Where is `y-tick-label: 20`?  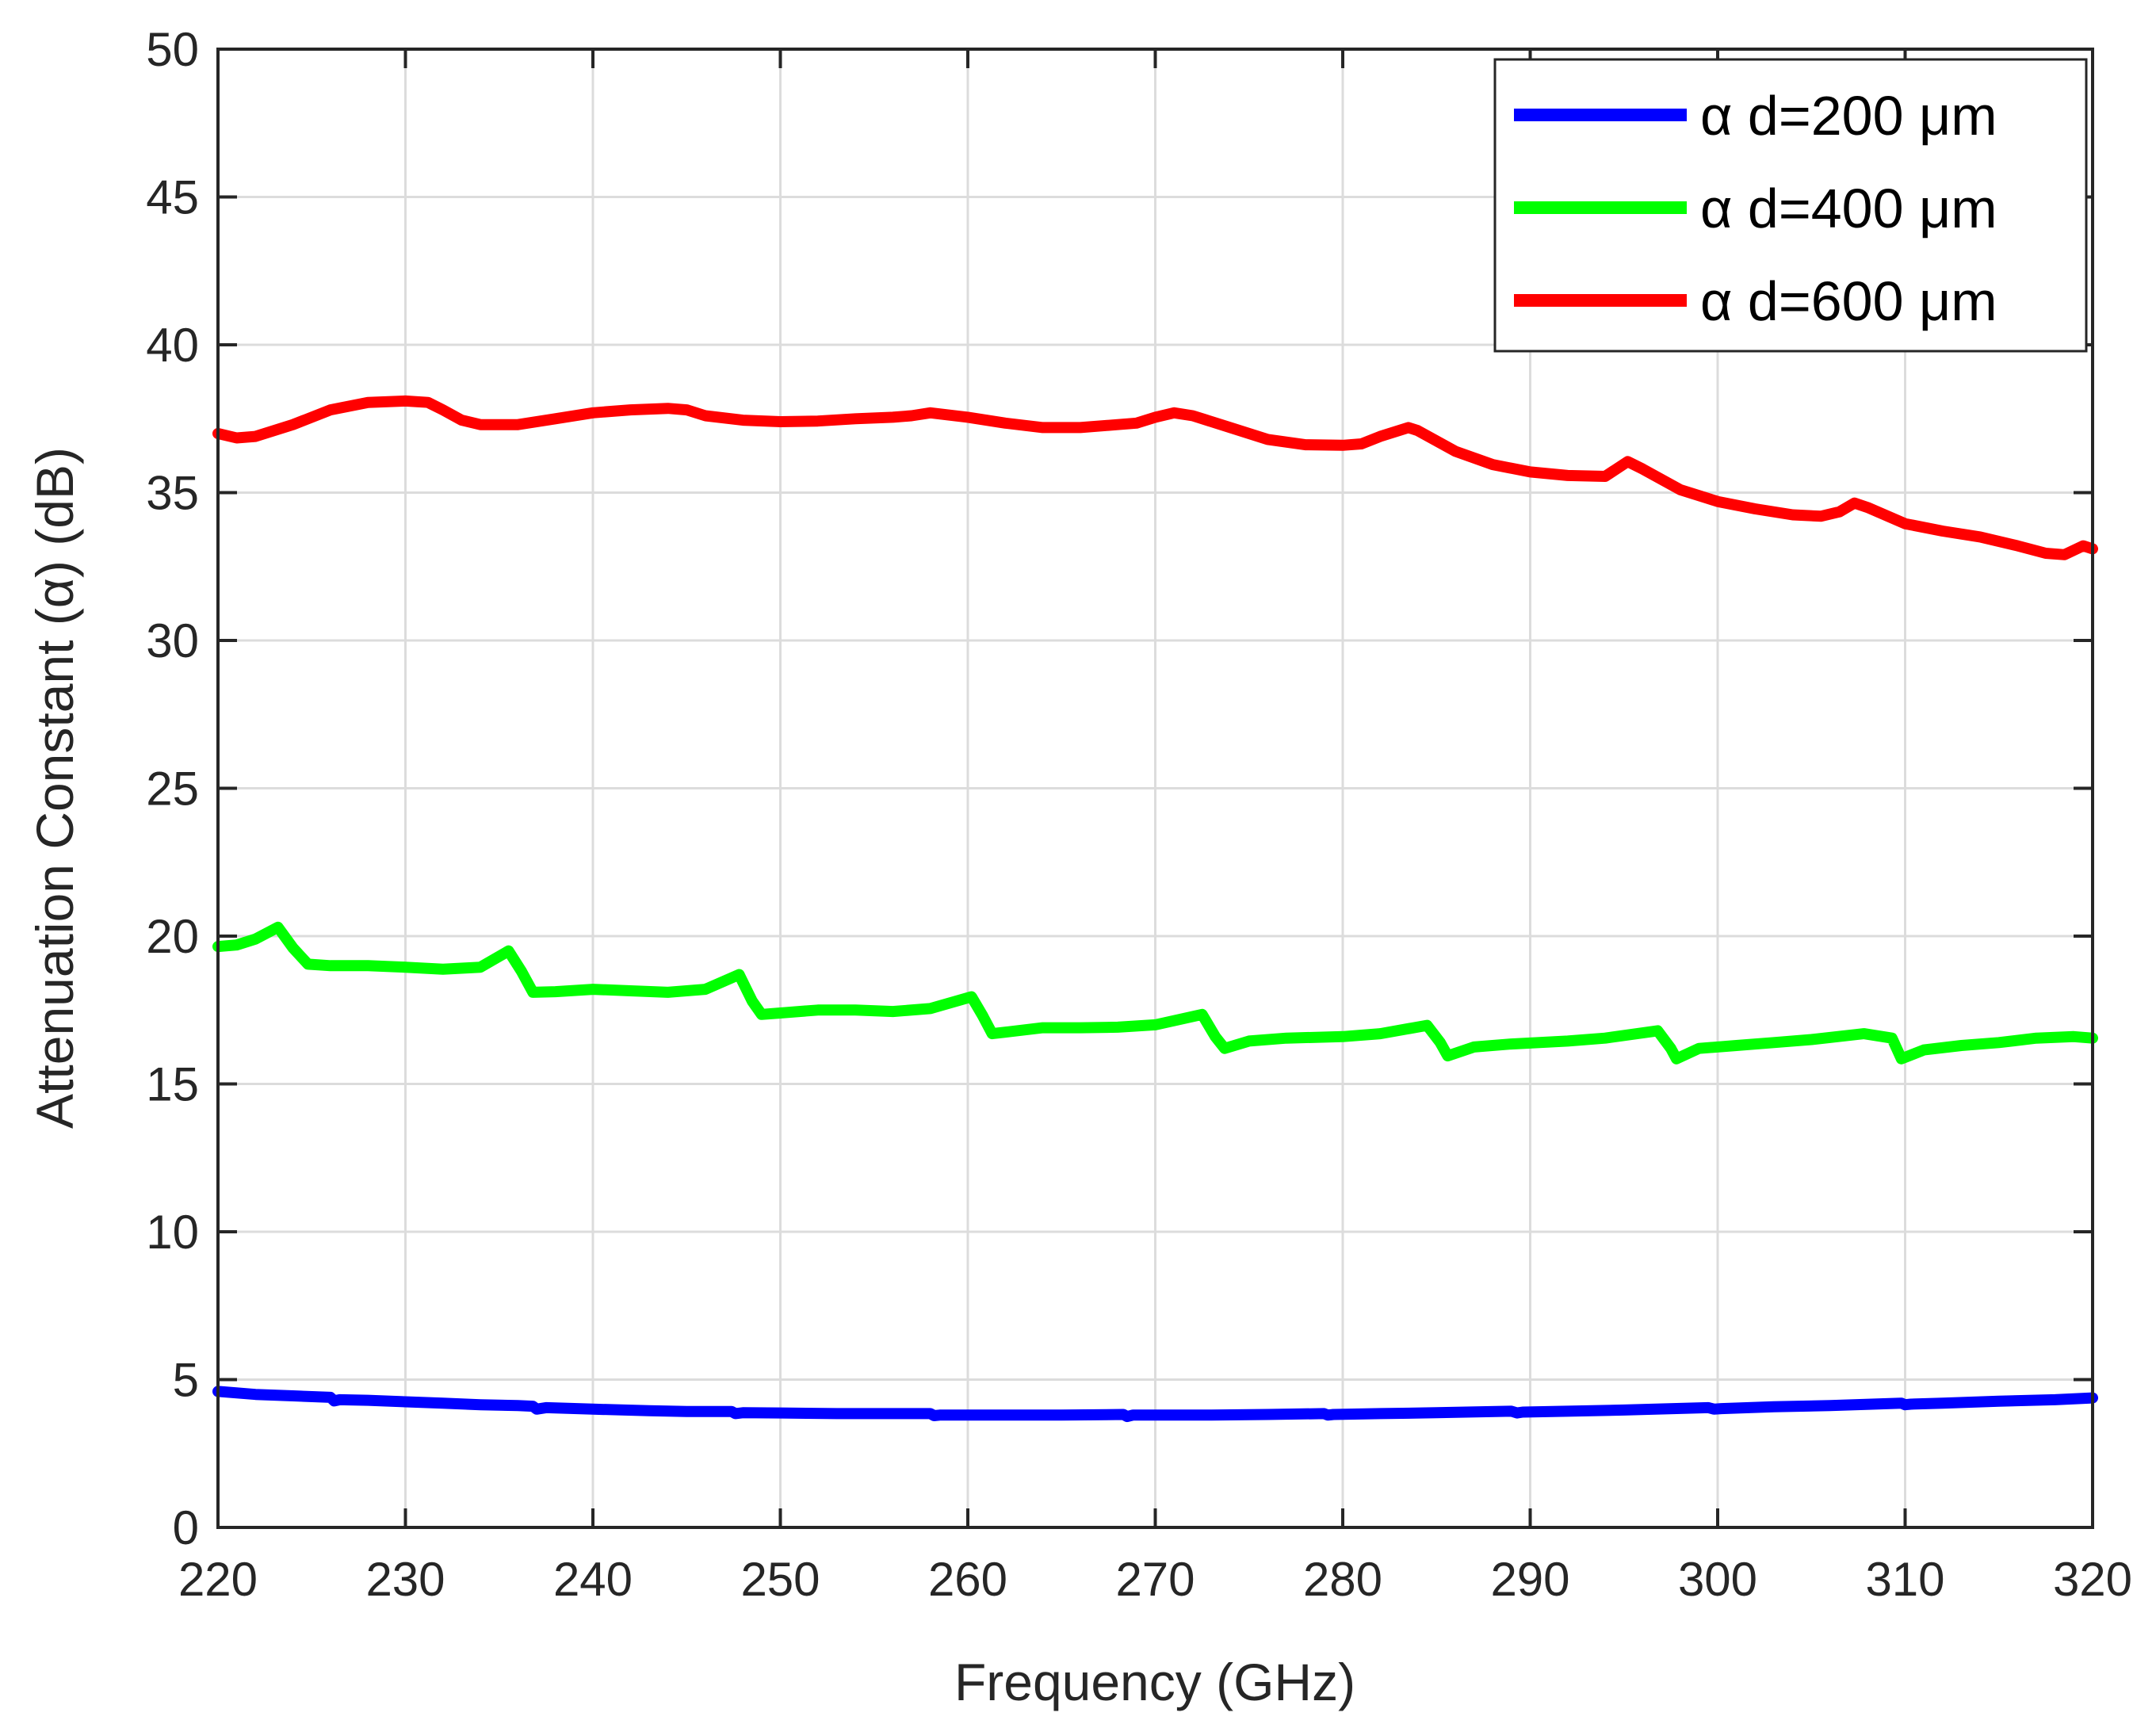
y-tick-label: 20 is located at coordinates (172, 936).